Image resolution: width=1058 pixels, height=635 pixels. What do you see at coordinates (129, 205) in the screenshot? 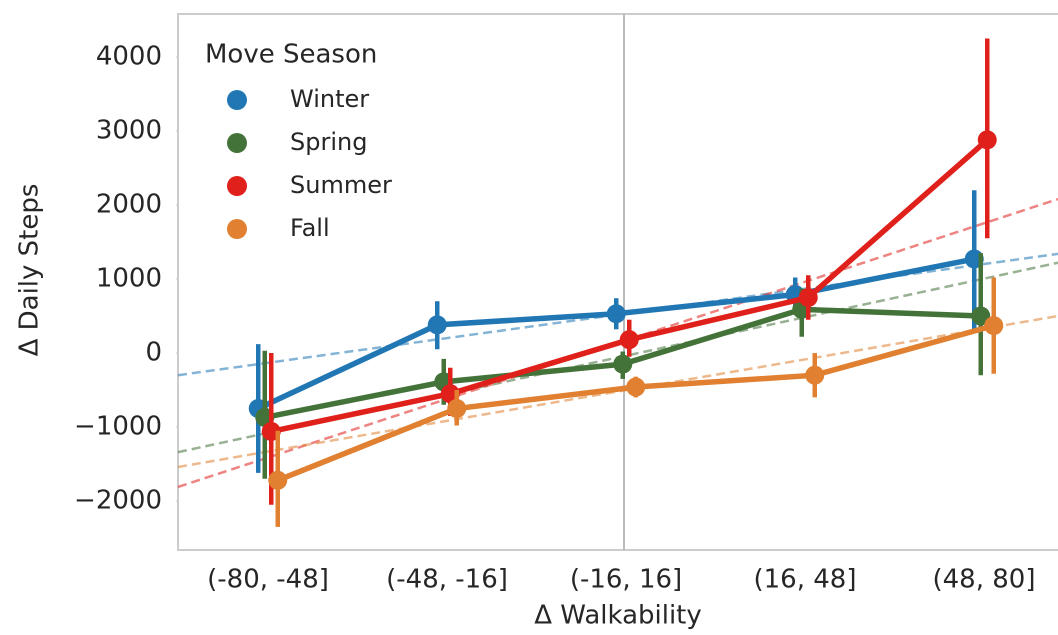
I see `y-tick-label: 2000` at bounding box center [129, 205].